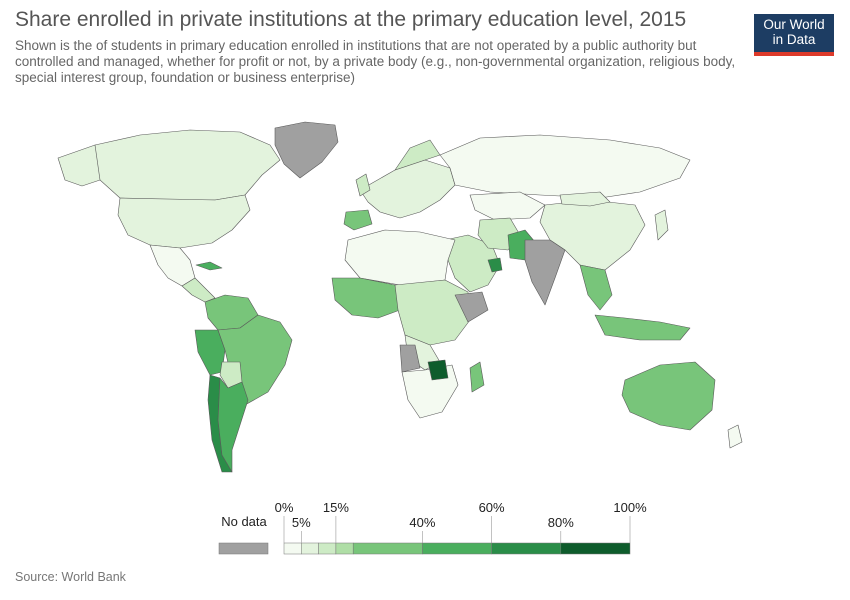  I want to click on region-europe, so click(407, 189).